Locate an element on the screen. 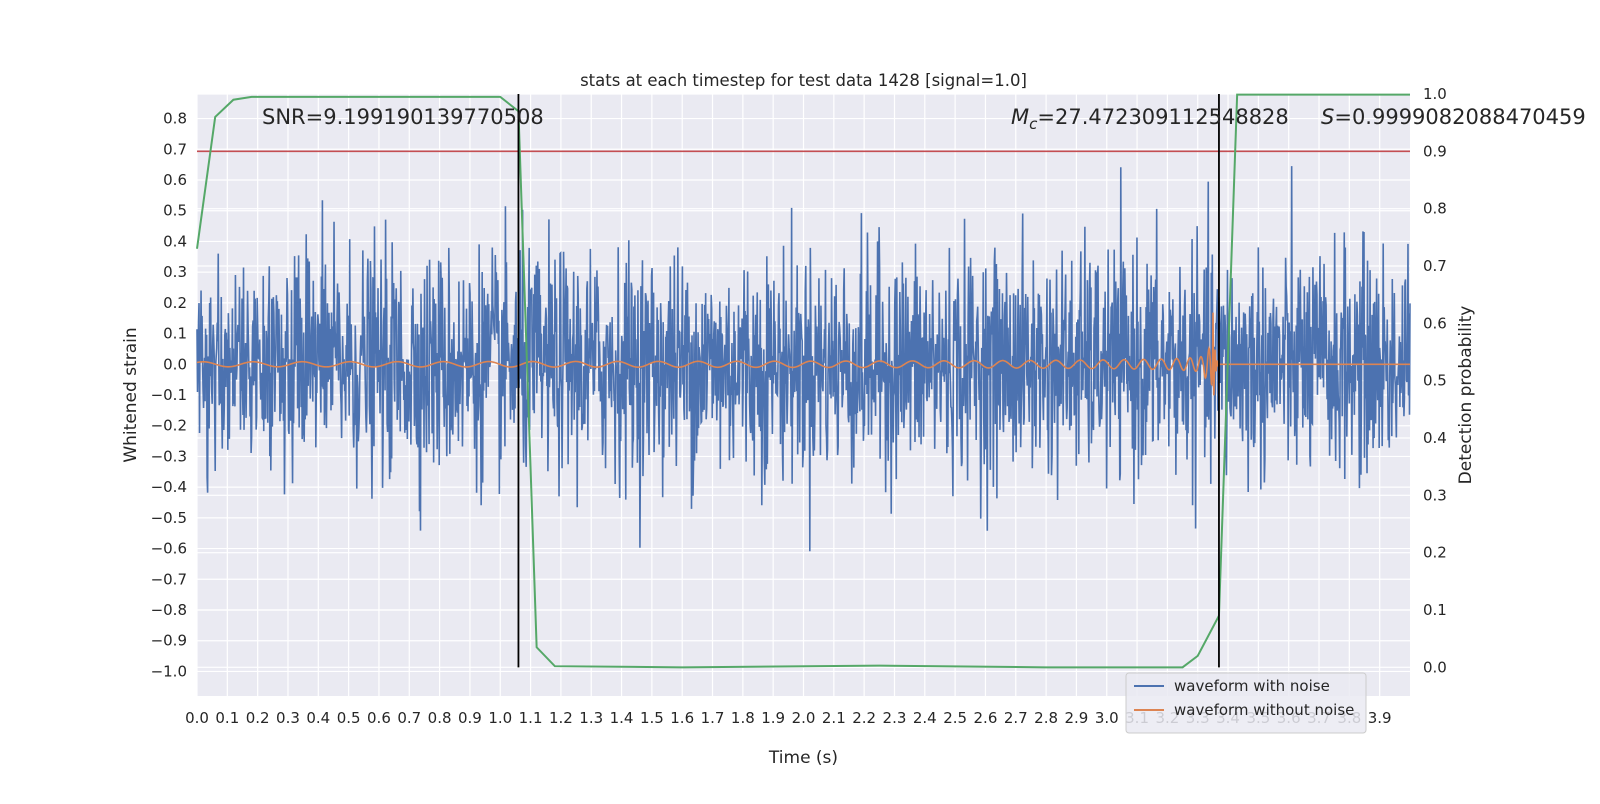 The image size is (1600, 804). y-tick-label-left: −0.9 is located at coordinates (169, 641).